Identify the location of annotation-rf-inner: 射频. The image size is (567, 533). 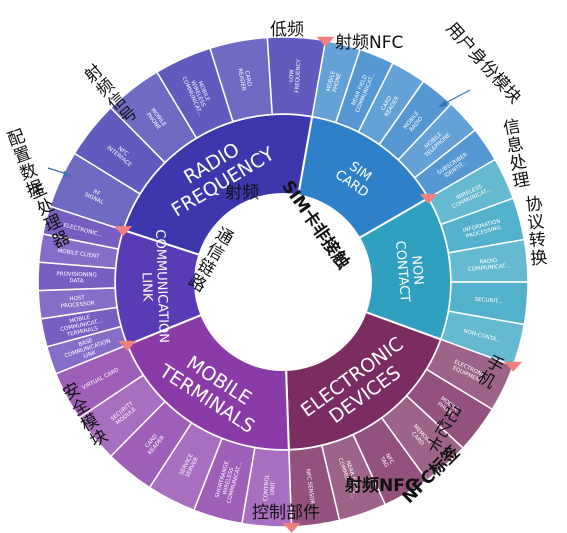
(242, 193).